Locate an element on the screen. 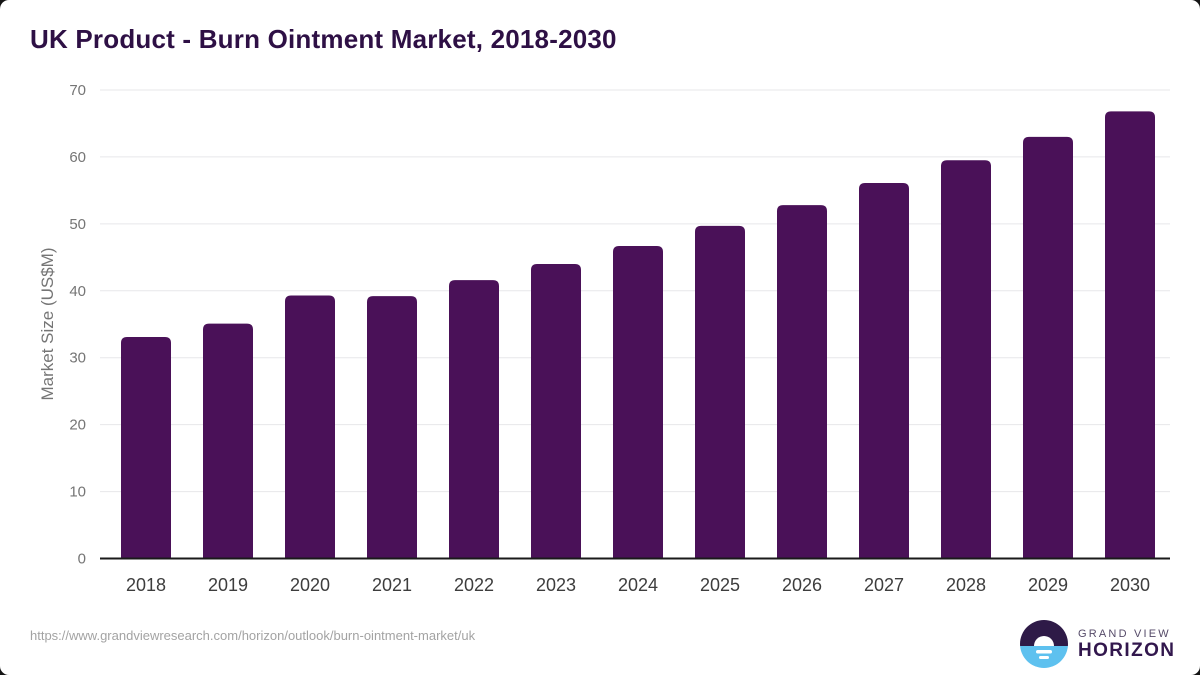 This screenshot has height=675, width=1200. y-tick-label-50: 50 is located at coordinates (77, 224).